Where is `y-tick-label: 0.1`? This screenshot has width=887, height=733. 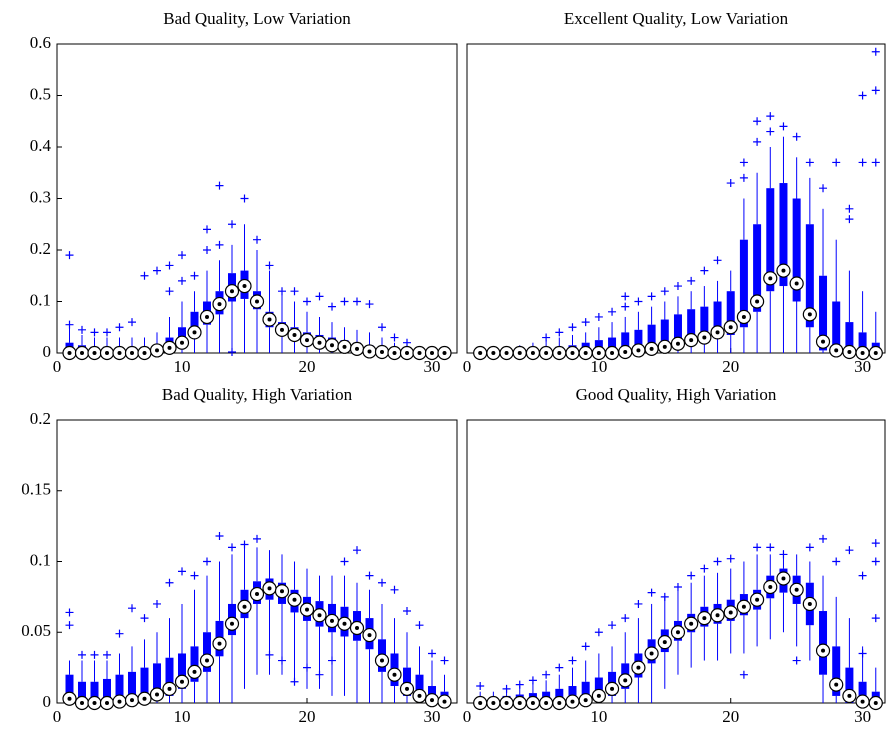 y-tick-label: 0.1 is located at coordinates (40, 299).